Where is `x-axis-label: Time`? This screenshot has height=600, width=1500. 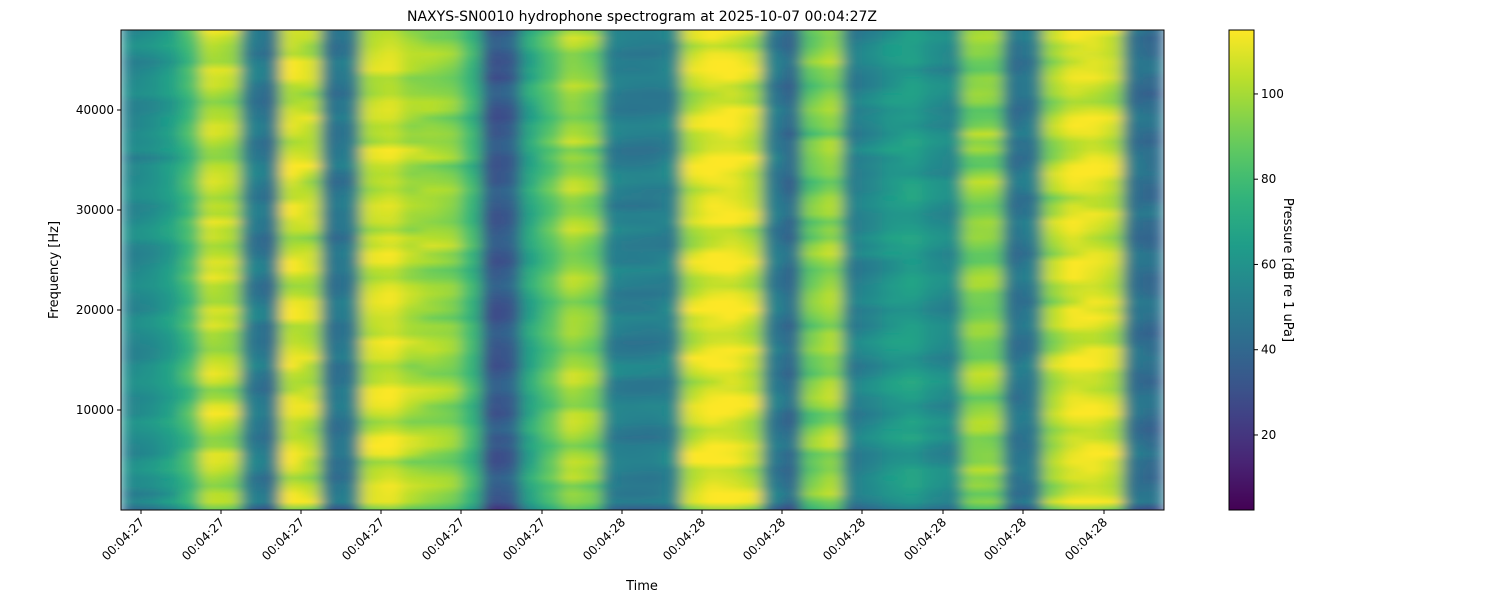
x-axis-label: Time is located at coordinates (641, 586).